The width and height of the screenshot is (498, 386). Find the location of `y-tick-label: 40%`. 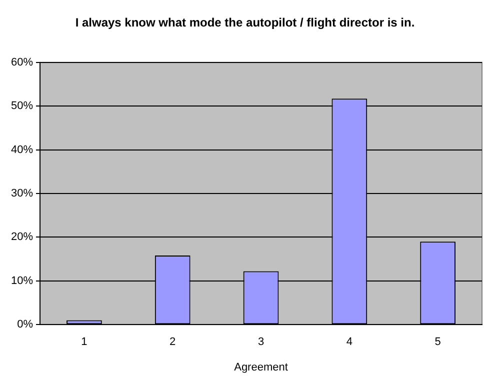

y-tick-label: 40% is located at coordinates (22, 150).